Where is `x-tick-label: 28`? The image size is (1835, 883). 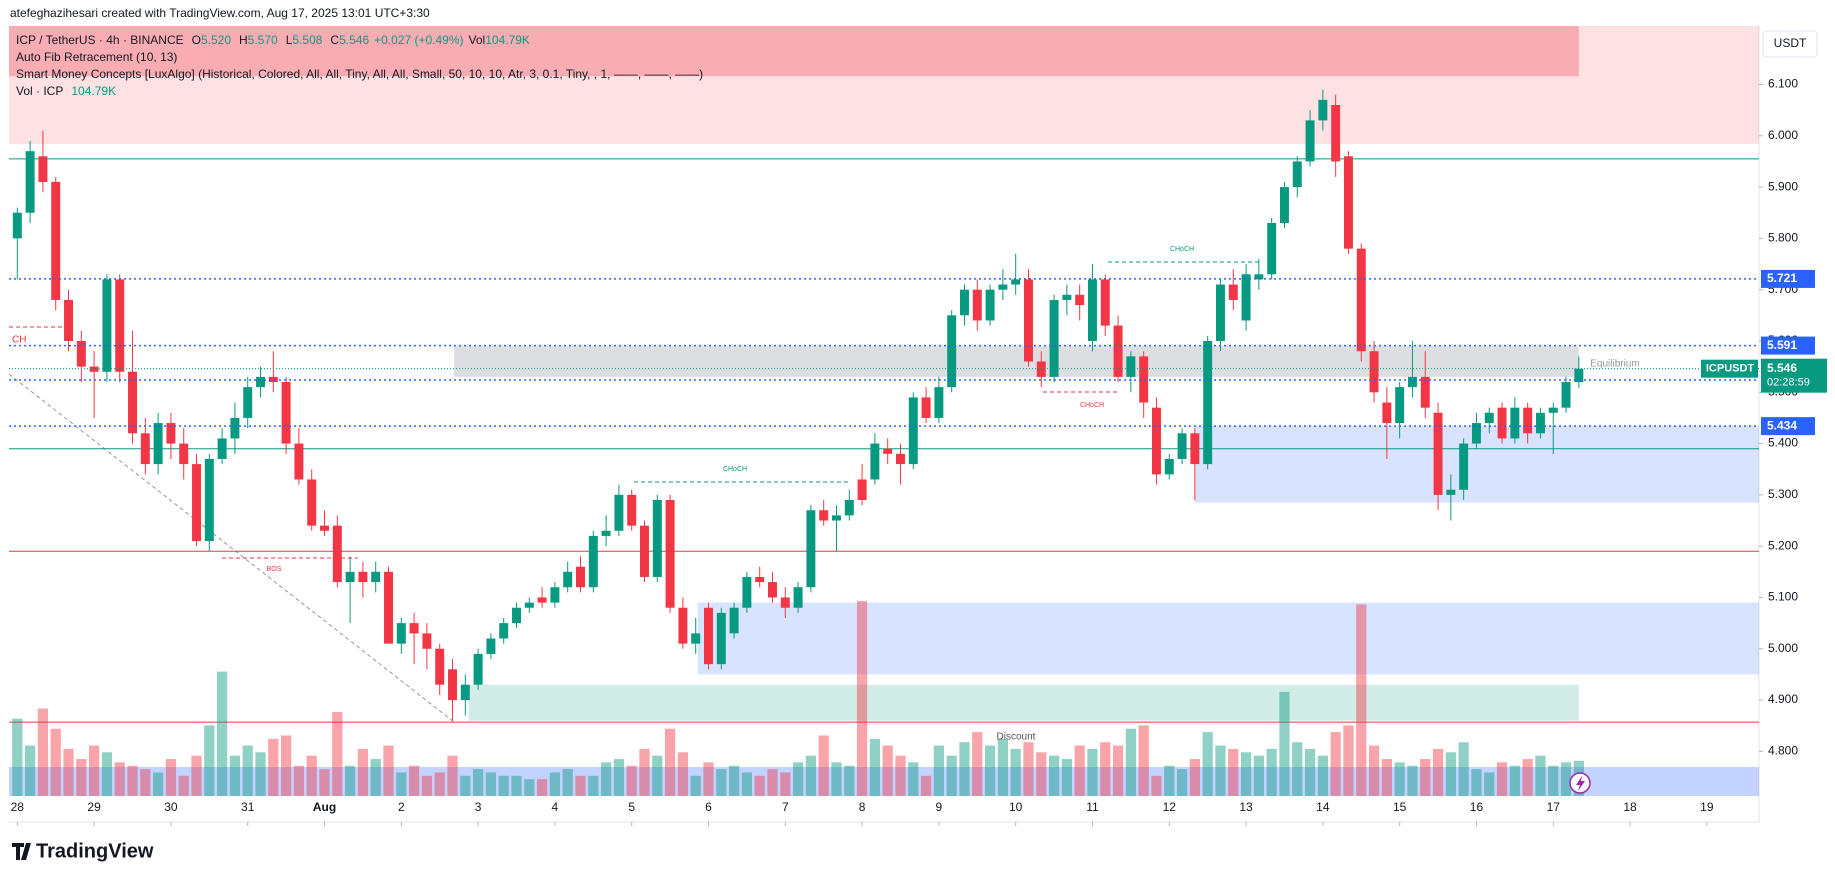
x-tick-label: 28 is located at coordinates (18, 807).